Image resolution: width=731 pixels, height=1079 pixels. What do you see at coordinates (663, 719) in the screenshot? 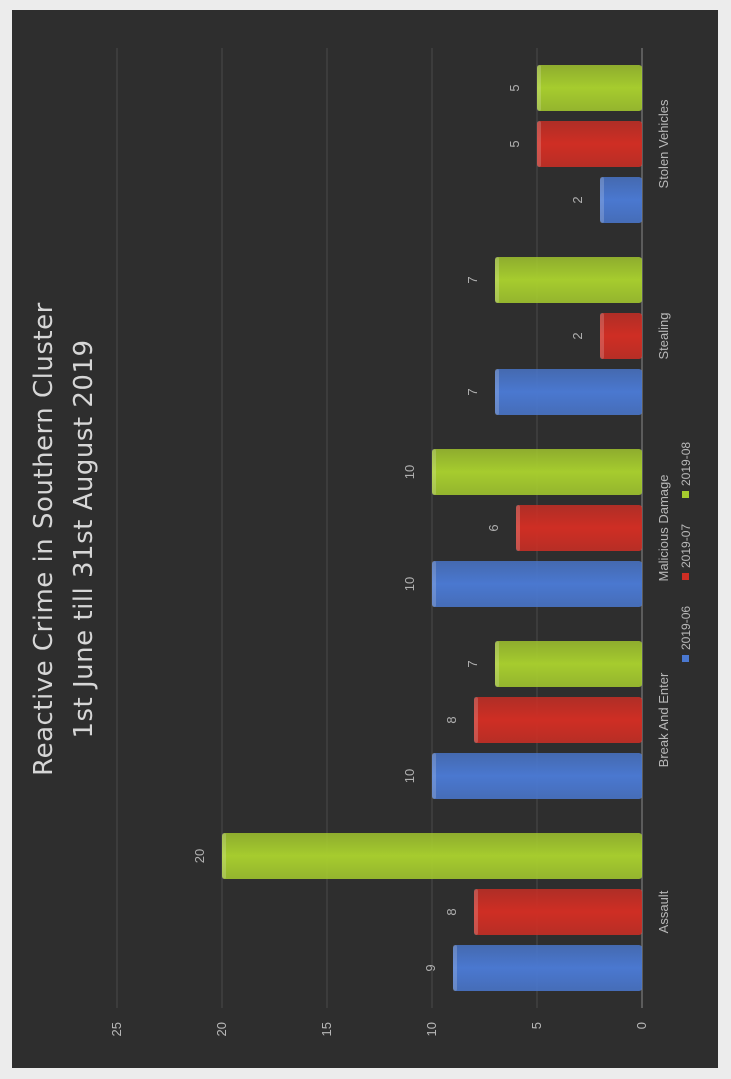
I see `category-label: Break And Enter` at bounding box center [663, 719].